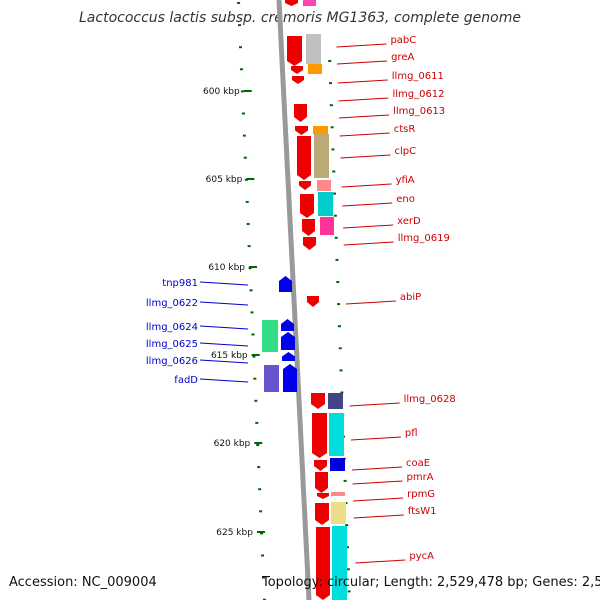 The image size is (600, 600). Describe the element at coordinates (419, 477) in the screenshot. I see `gene-label: pmrA` at that location.